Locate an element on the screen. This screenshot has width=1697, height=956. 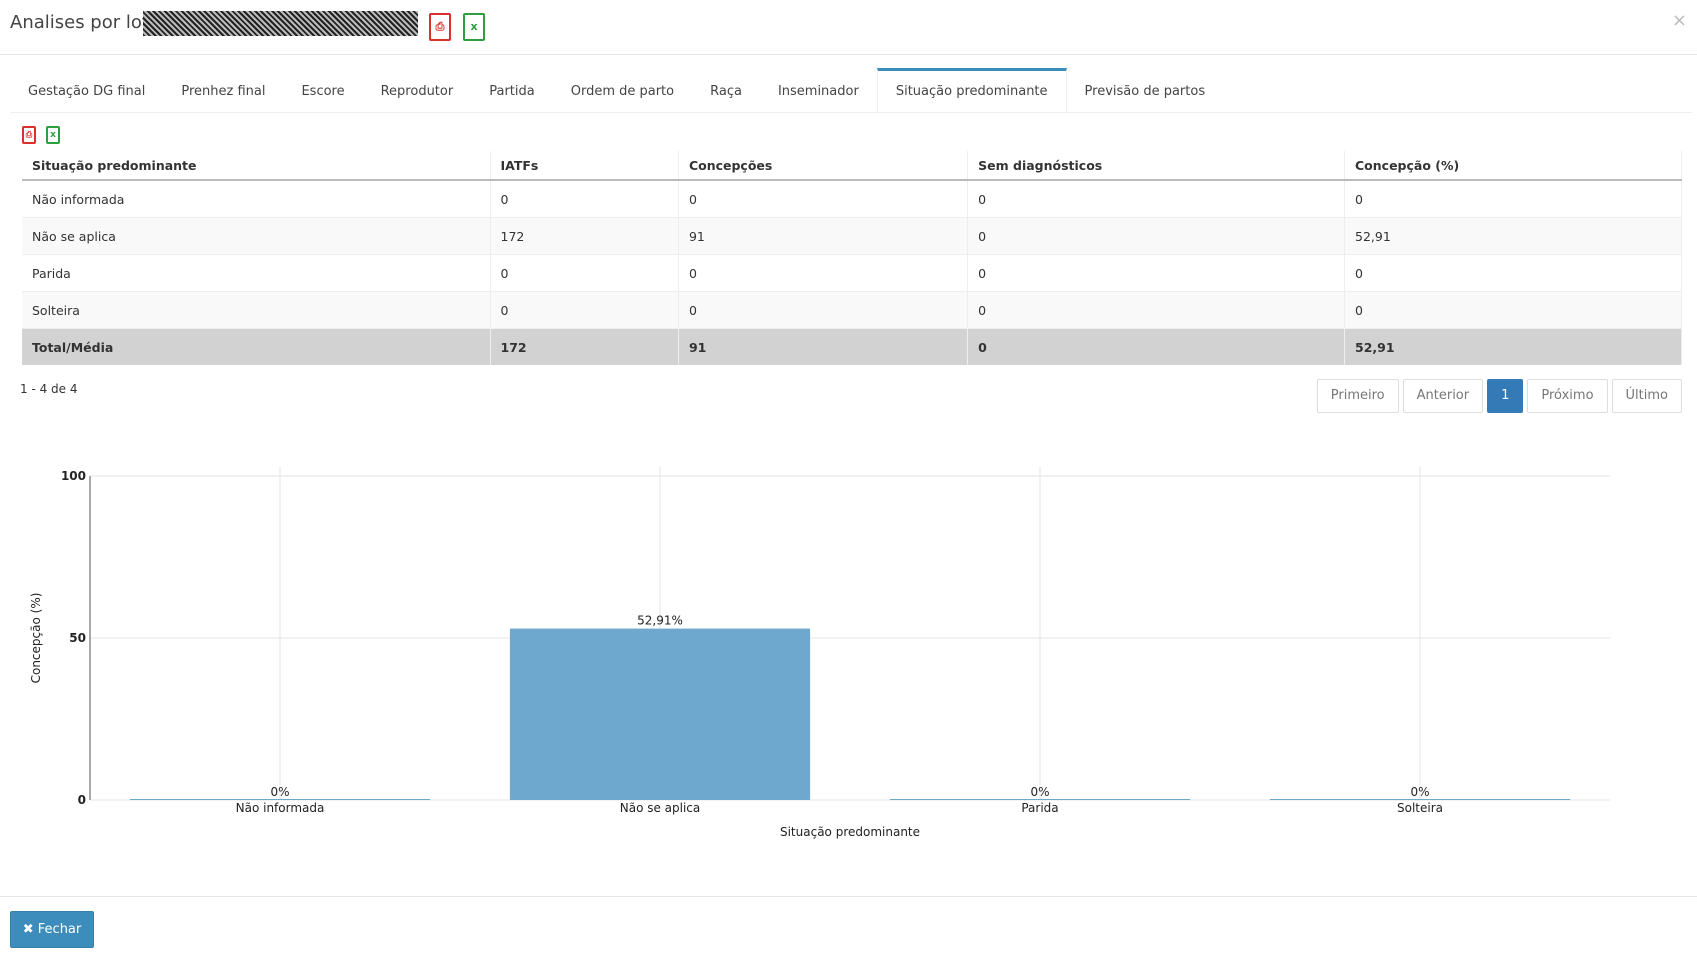
tab: Raça is located at coordinates (726, 91).